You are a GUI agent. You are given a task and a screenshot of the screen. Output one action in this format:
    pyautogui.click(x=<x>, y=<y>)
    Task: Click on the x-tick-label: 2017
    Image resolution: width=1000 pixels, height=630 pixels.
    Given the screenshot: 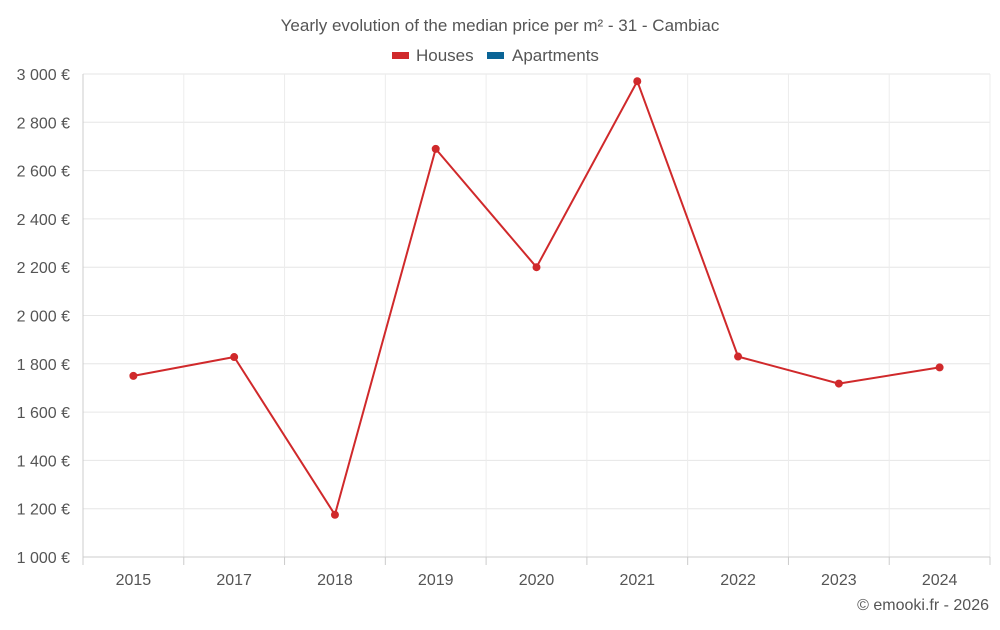 What is the action you would take?
    pyautogui.click(x=234, y=580)
    